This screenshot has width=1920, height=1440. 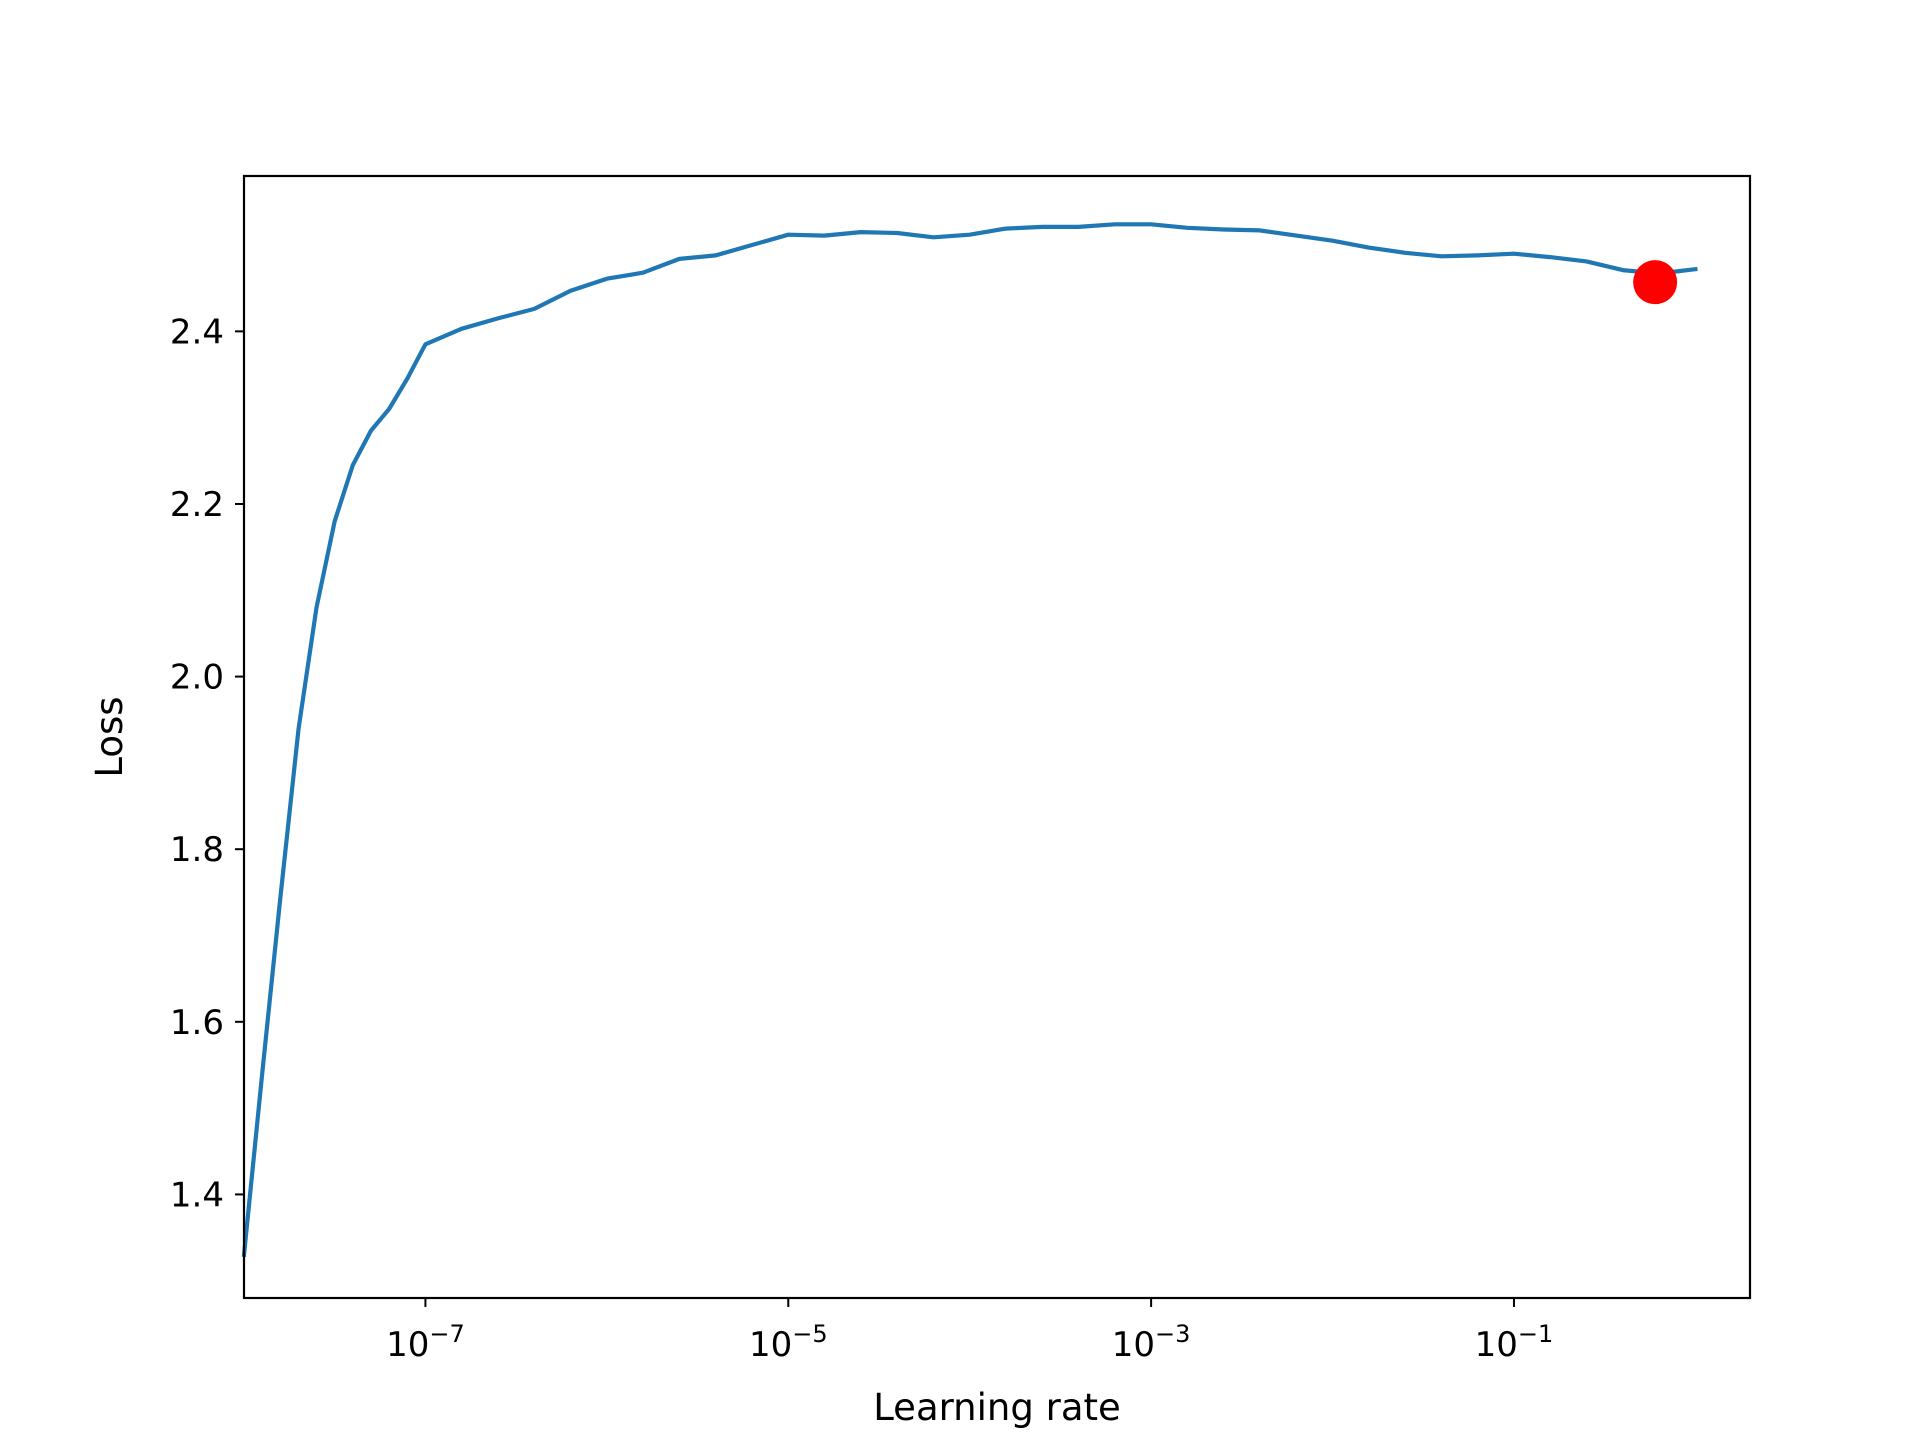 I want to click on x-axis-ticks: 10⁻⁷ 10⁻⁵ 10⁻³ 10⁻¹, so click(x=969, y=1331).